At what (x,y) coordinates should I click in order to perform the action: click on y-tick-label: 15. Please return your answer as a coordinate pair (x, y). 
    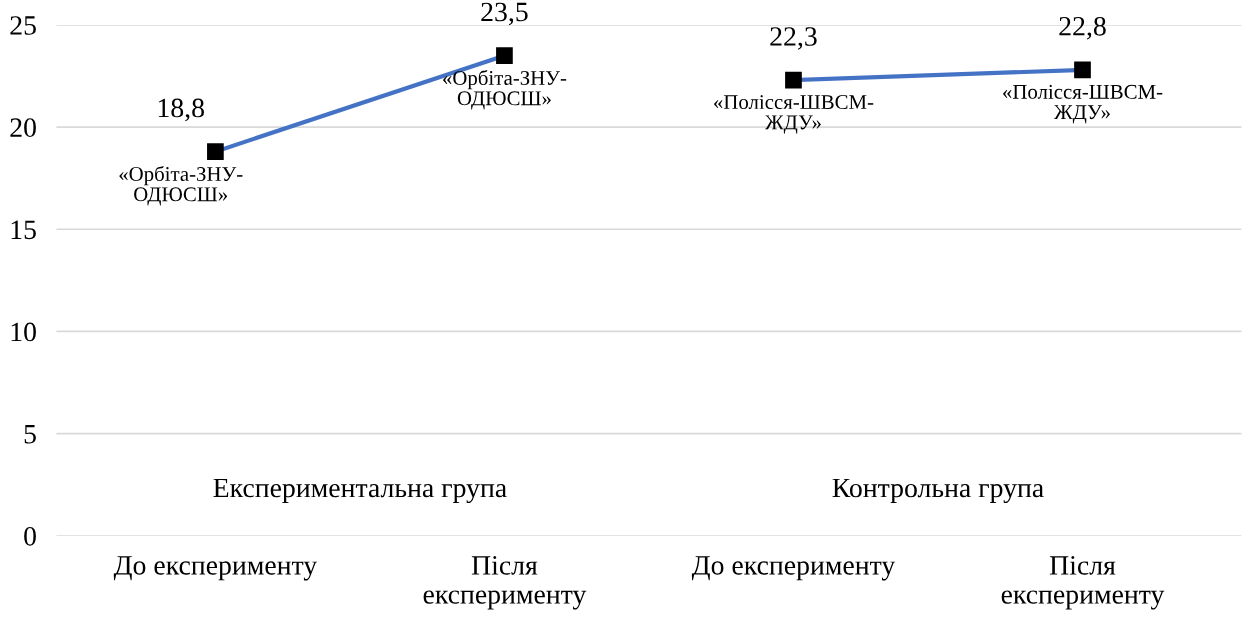
    Looking at the image, I should click on (23, 230).